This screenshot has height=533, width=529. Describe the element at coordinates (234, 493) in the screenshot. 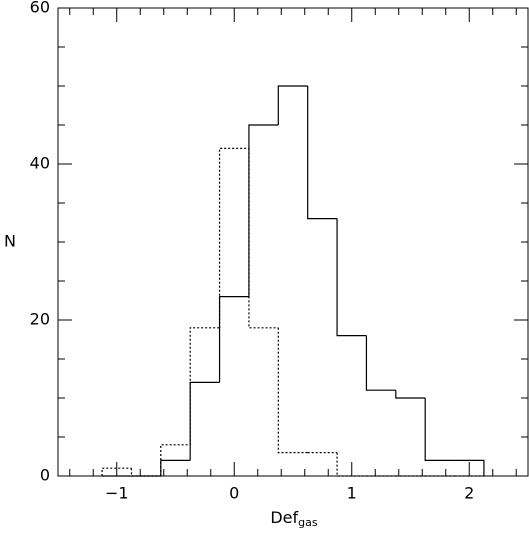

I see `x-tick-label: 0` at that location.